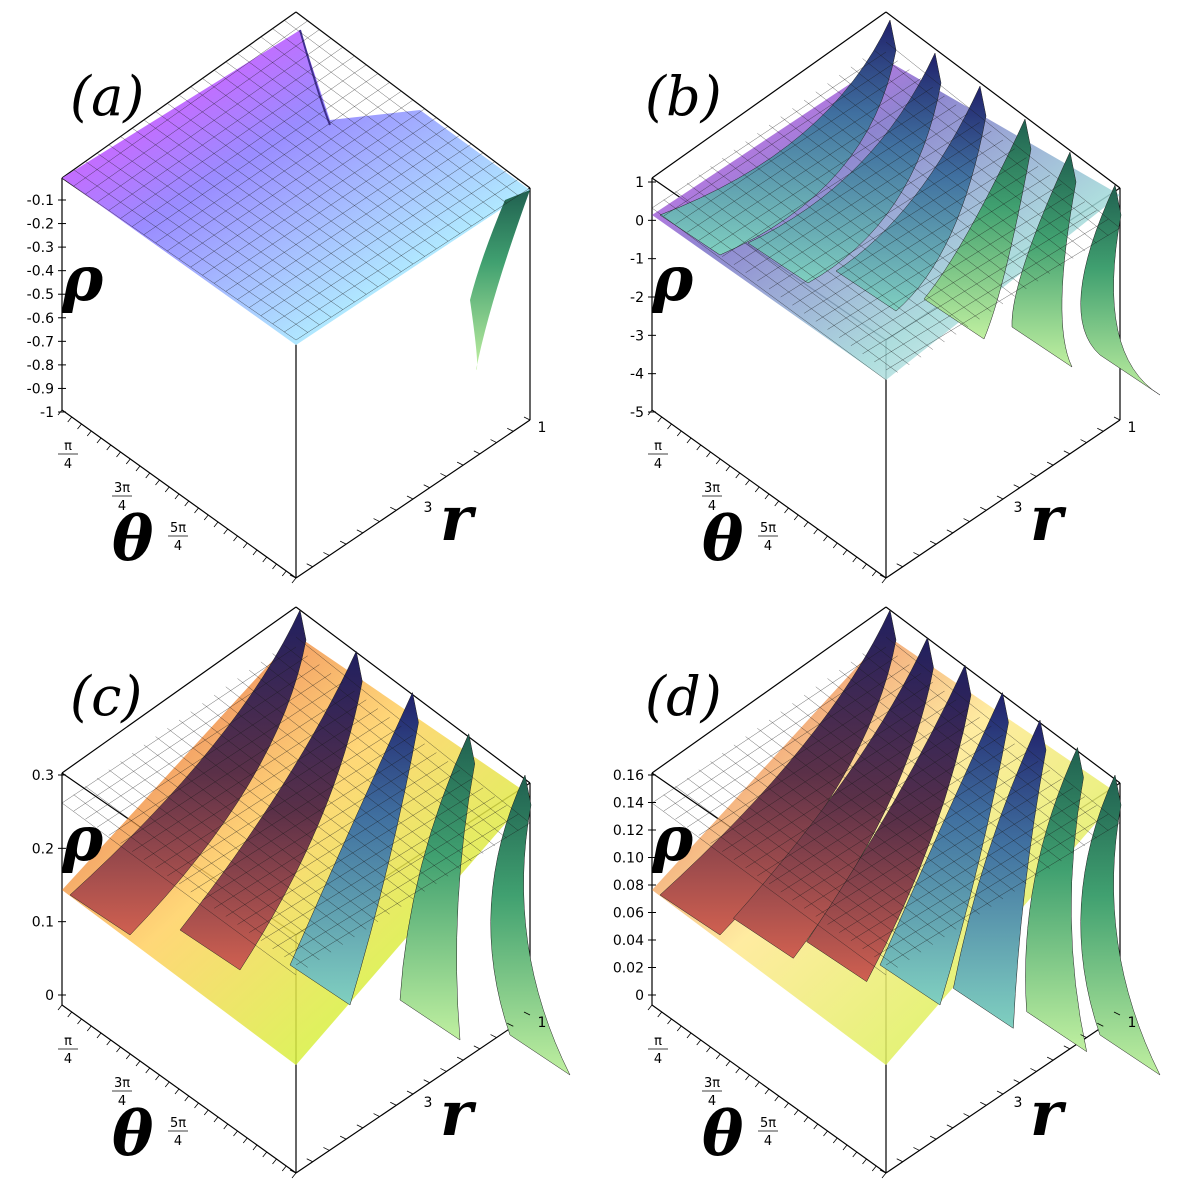  Describe the element at coordinates (639, 183) in the screenshot. I see `z-tick-label: 1` at that location.